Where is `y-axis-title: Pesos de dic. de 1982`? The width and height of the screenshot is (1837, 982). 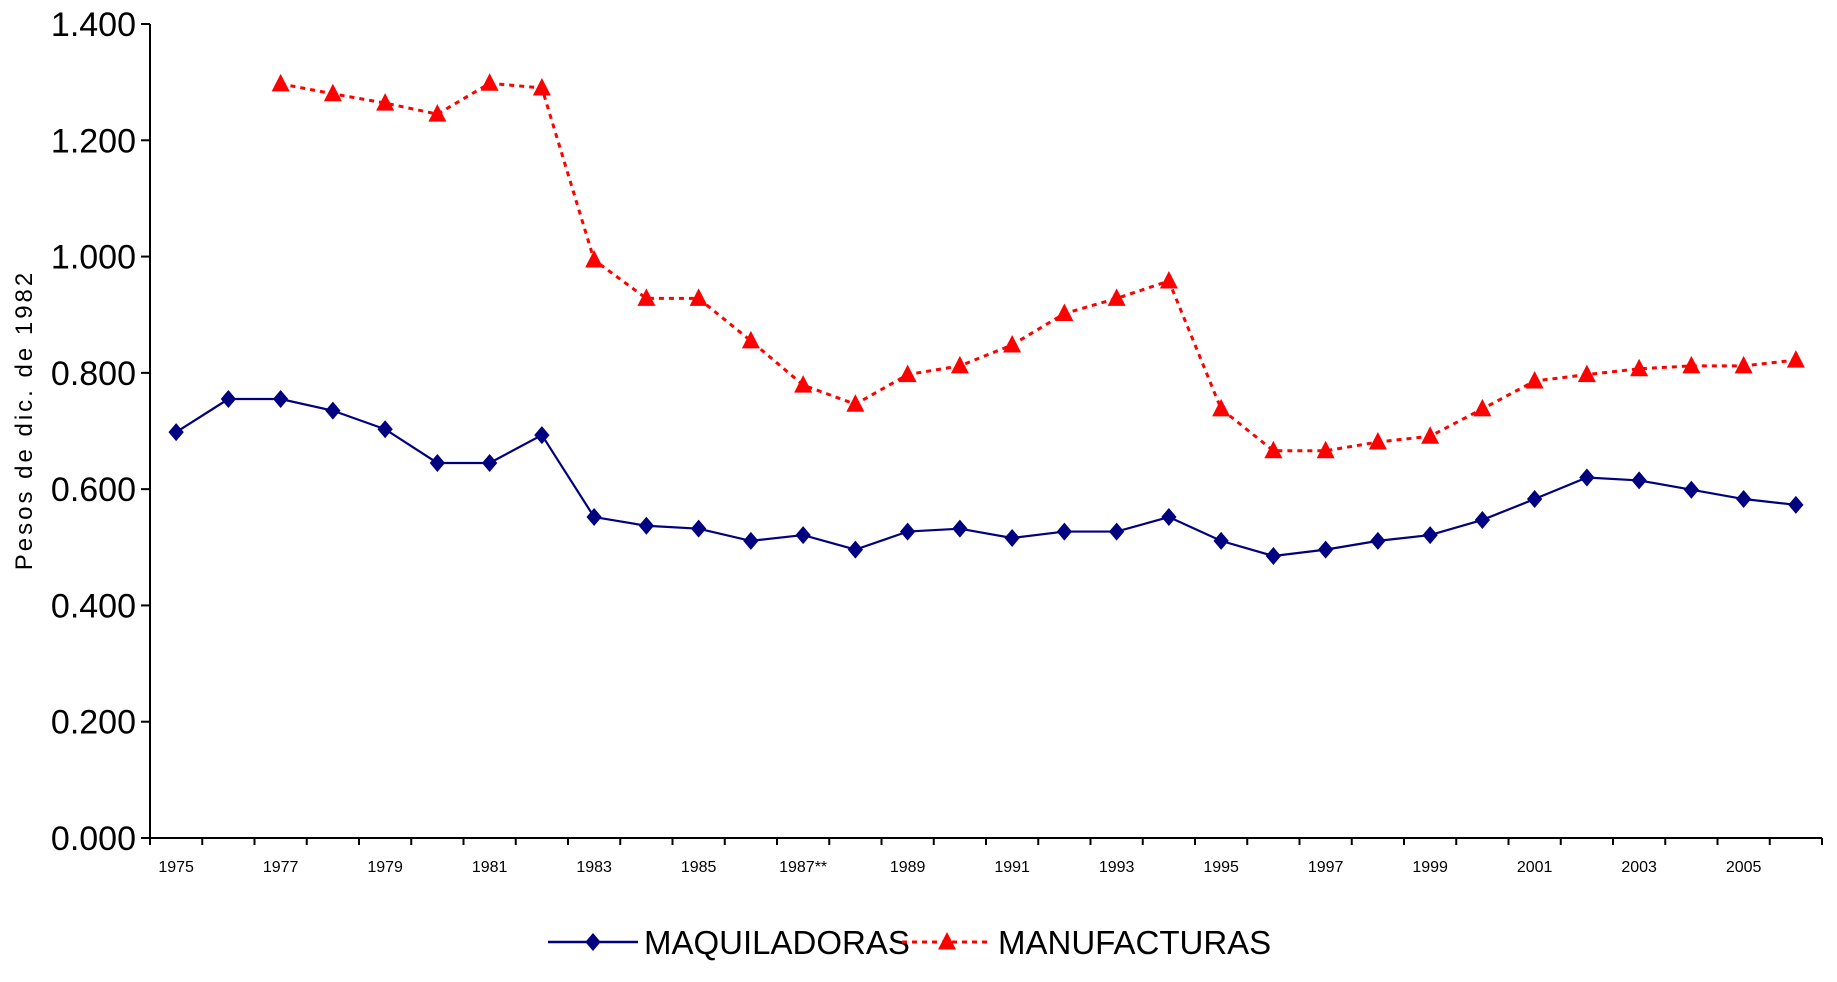
y-axis-title: Pesos de dic. de 1982 is located at coordinates (24, 420).